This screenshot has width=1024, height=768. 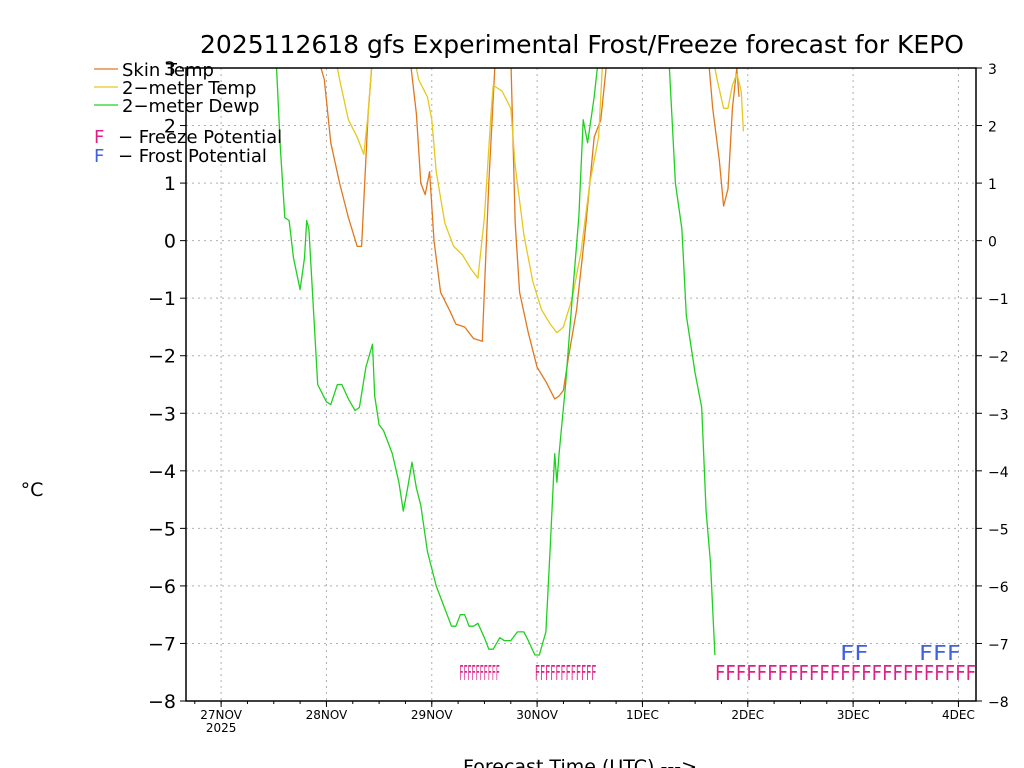 What do you see at coordinates (162, 587) in the screenshot?
I see `y-tick-label-left: −6` at bounding box center [162, 587].